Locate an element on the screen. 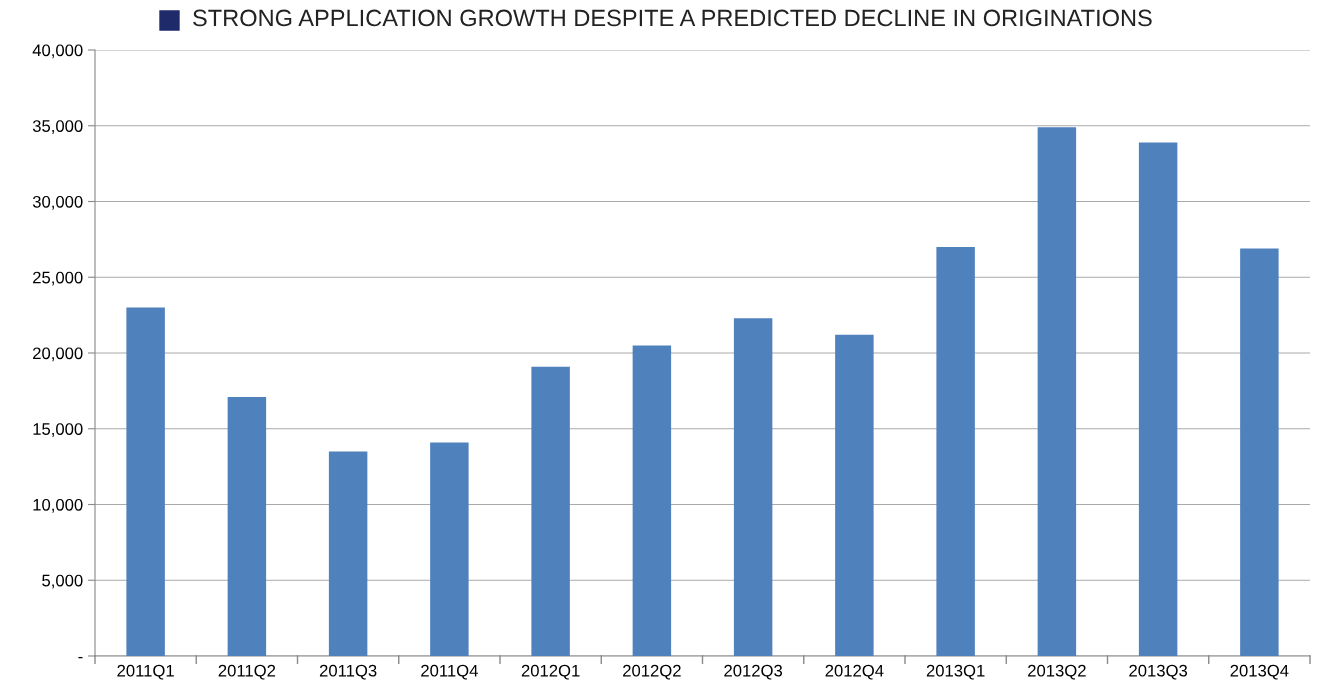 The height and width of the screenshot is (690, 1322). x-tick-label: 2012Q4 is located at coordinates (854, 672).